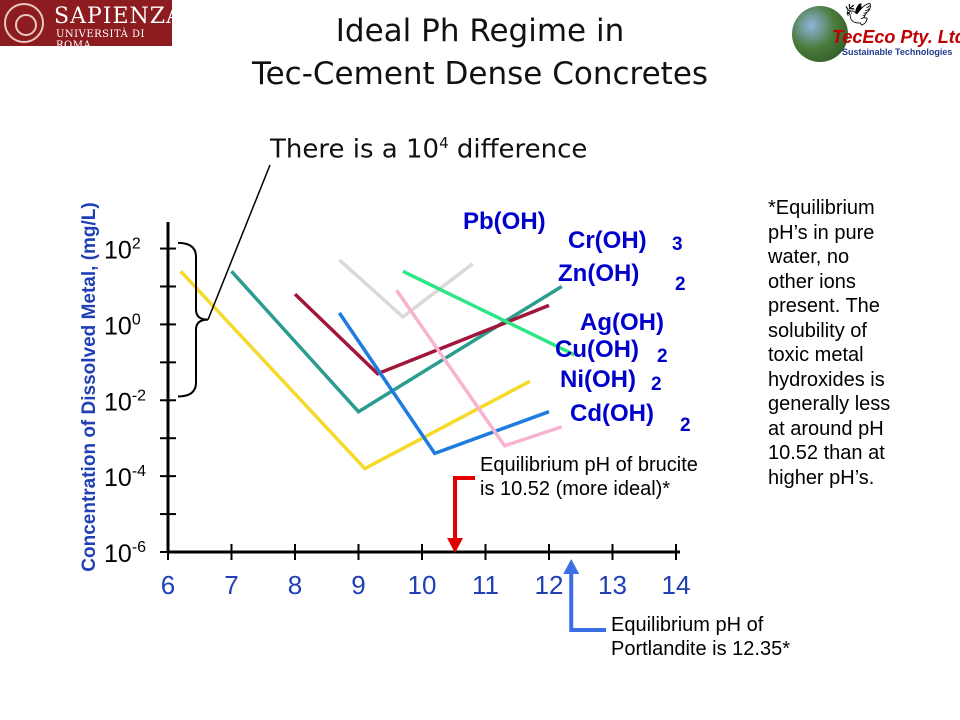  What do you see at coordinates (518, 149) in the screenshot?
I see `difference-suffix: difference` at bounding box center [518, 149].